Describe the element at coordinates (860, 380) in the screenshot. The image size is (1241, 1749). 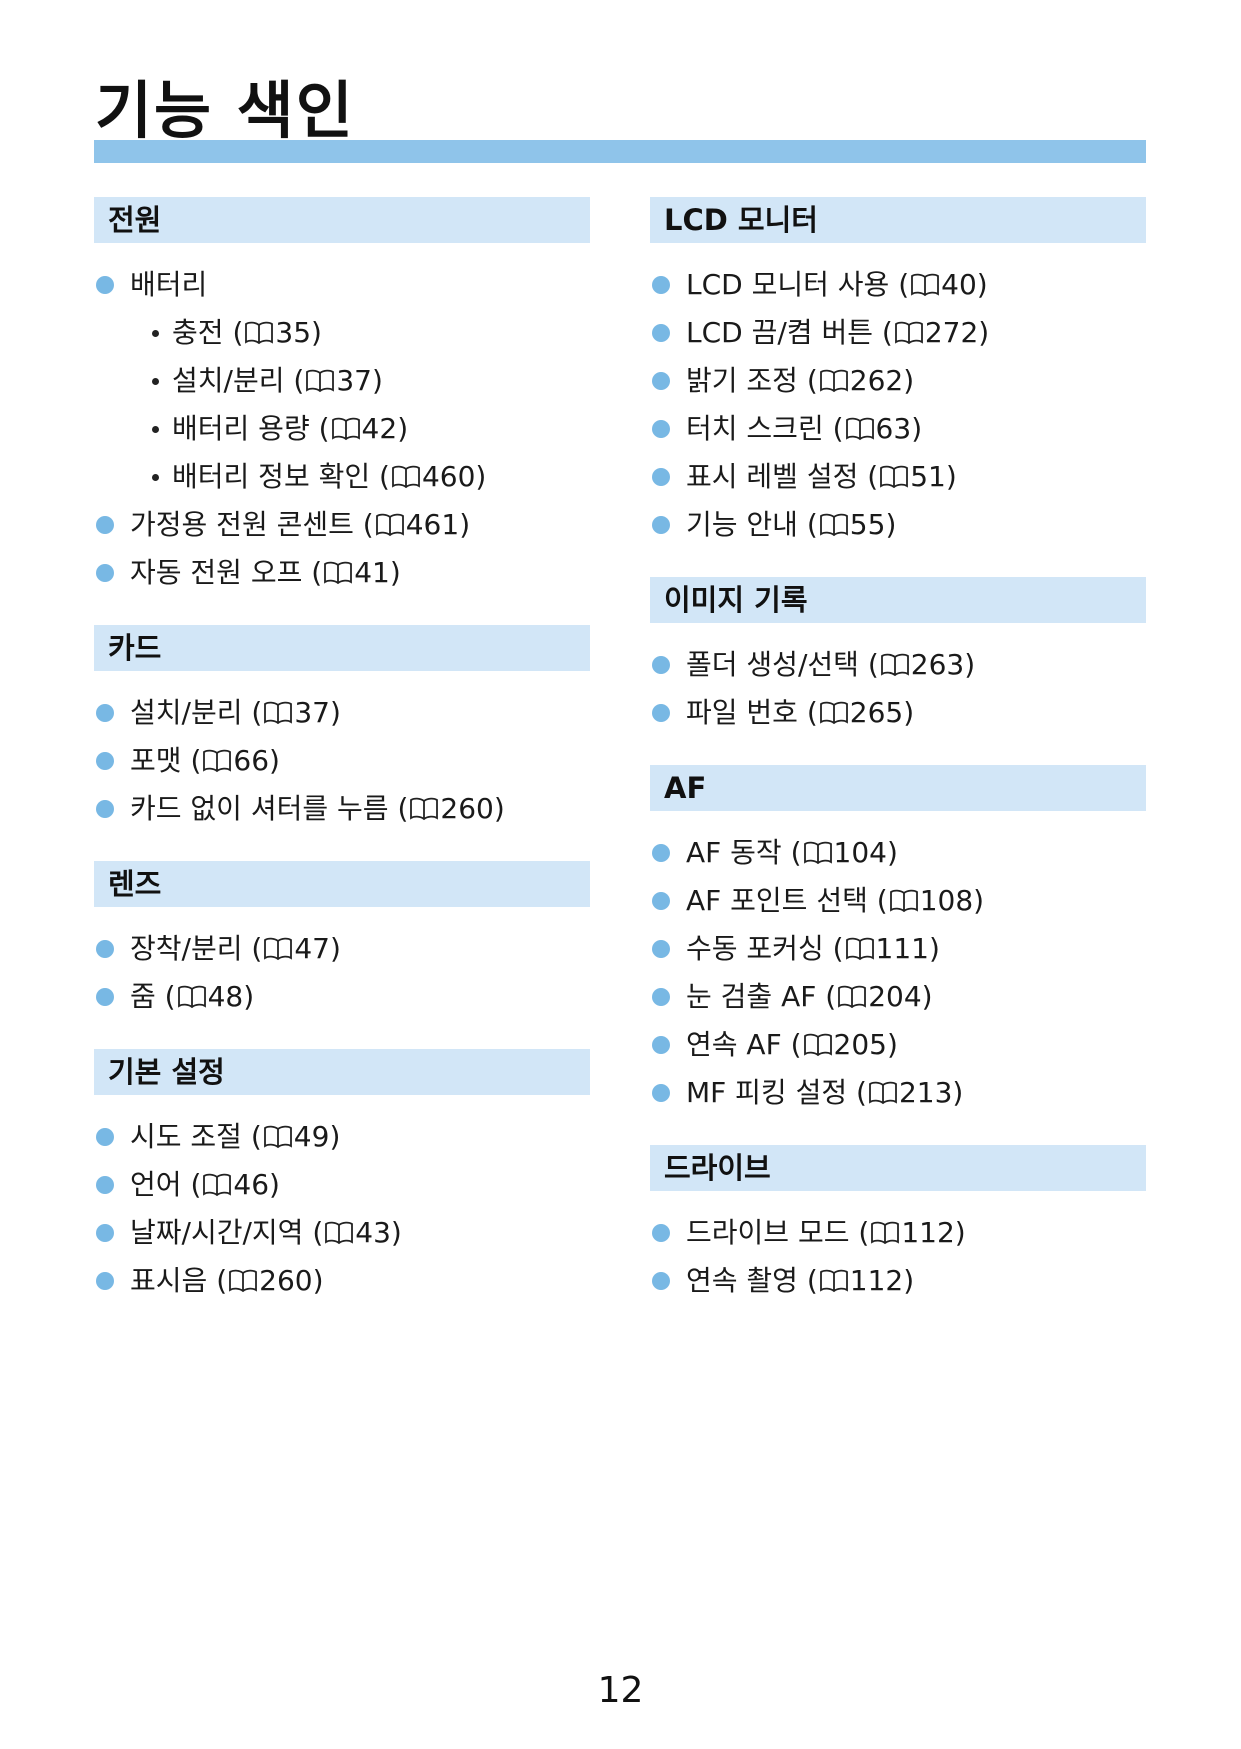
I see `page-ref: (262)` at that location.